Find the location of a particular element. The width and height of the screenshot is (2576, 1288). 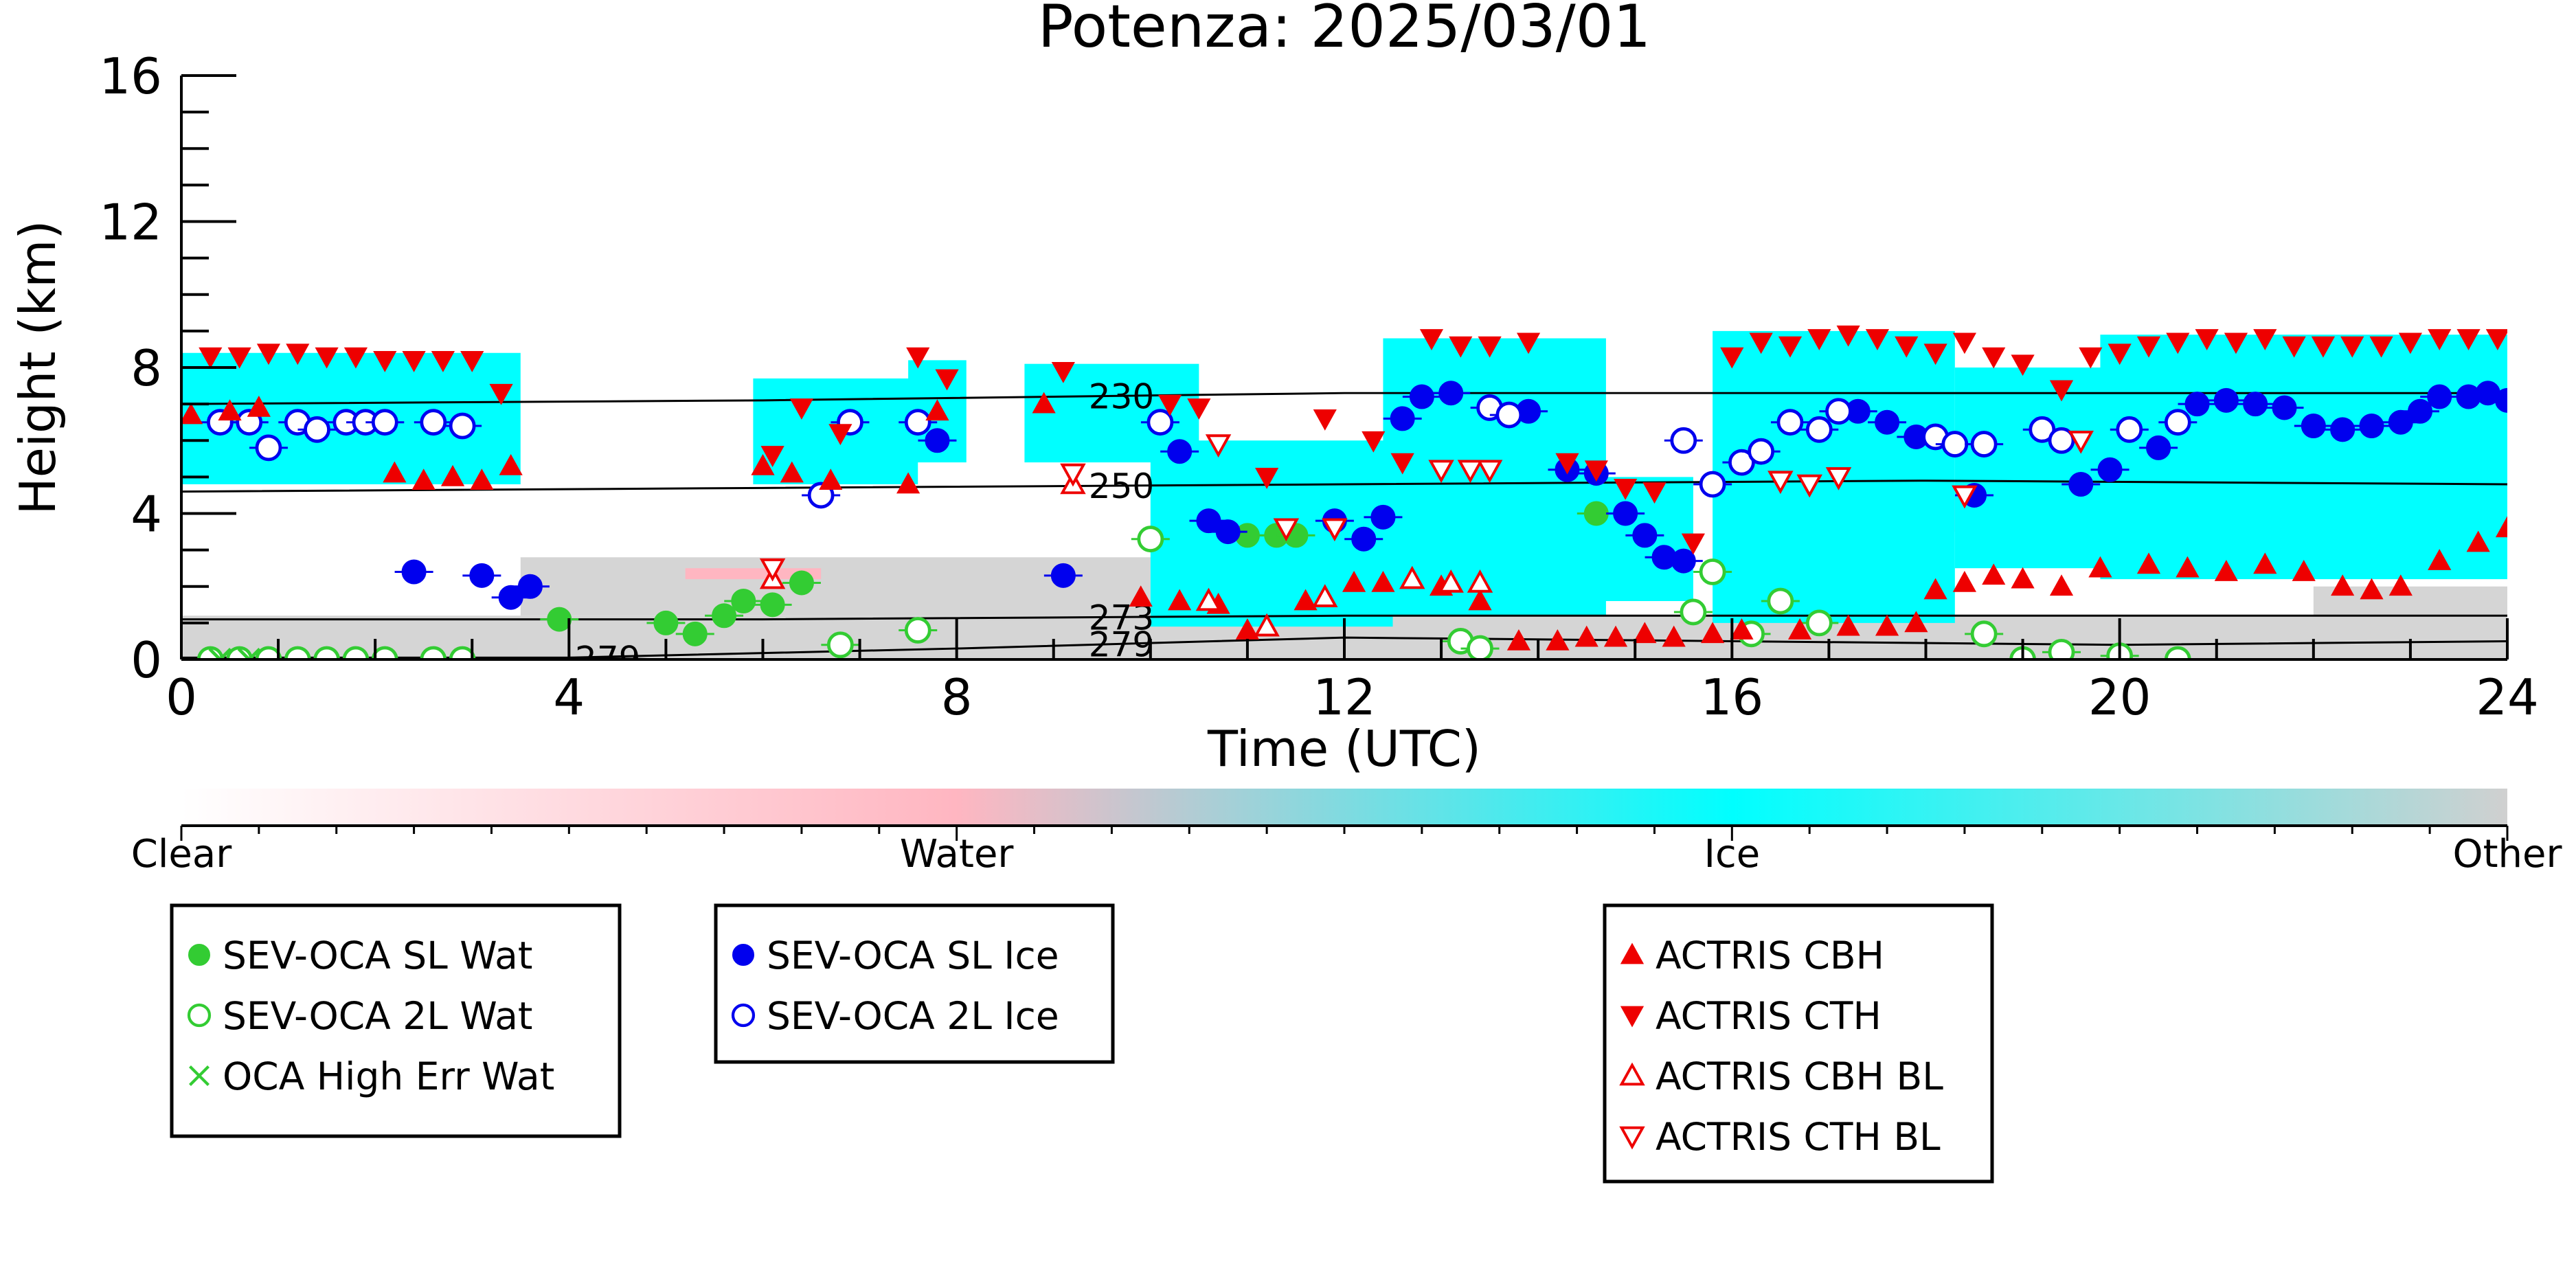

y-tick-label: 16 is located at coordinates (130, 76).